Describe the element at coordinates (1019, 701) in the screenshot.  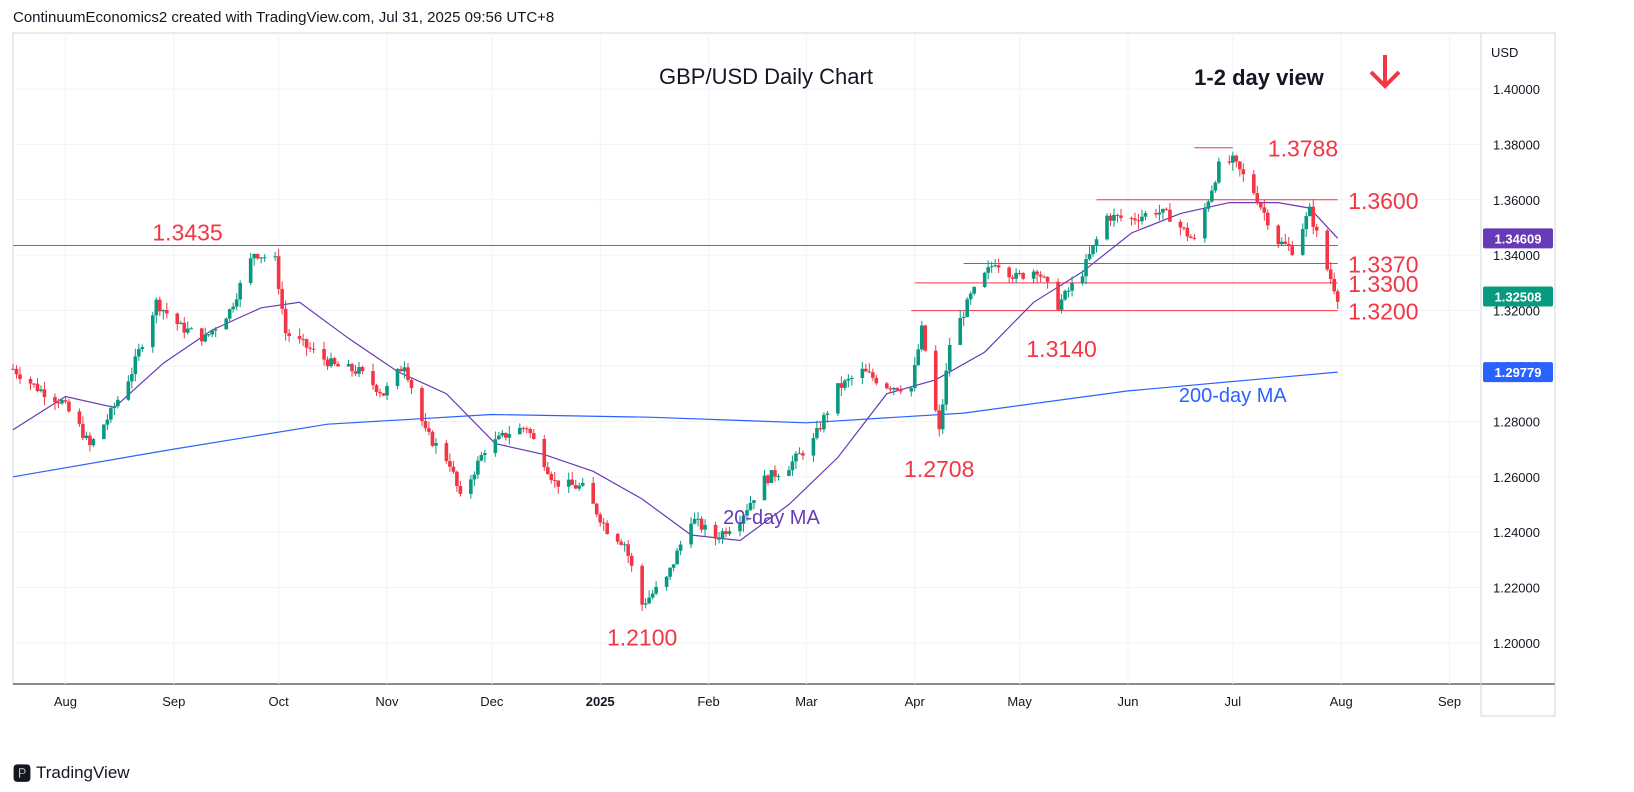
I see `x-tick-label: May` at that location.